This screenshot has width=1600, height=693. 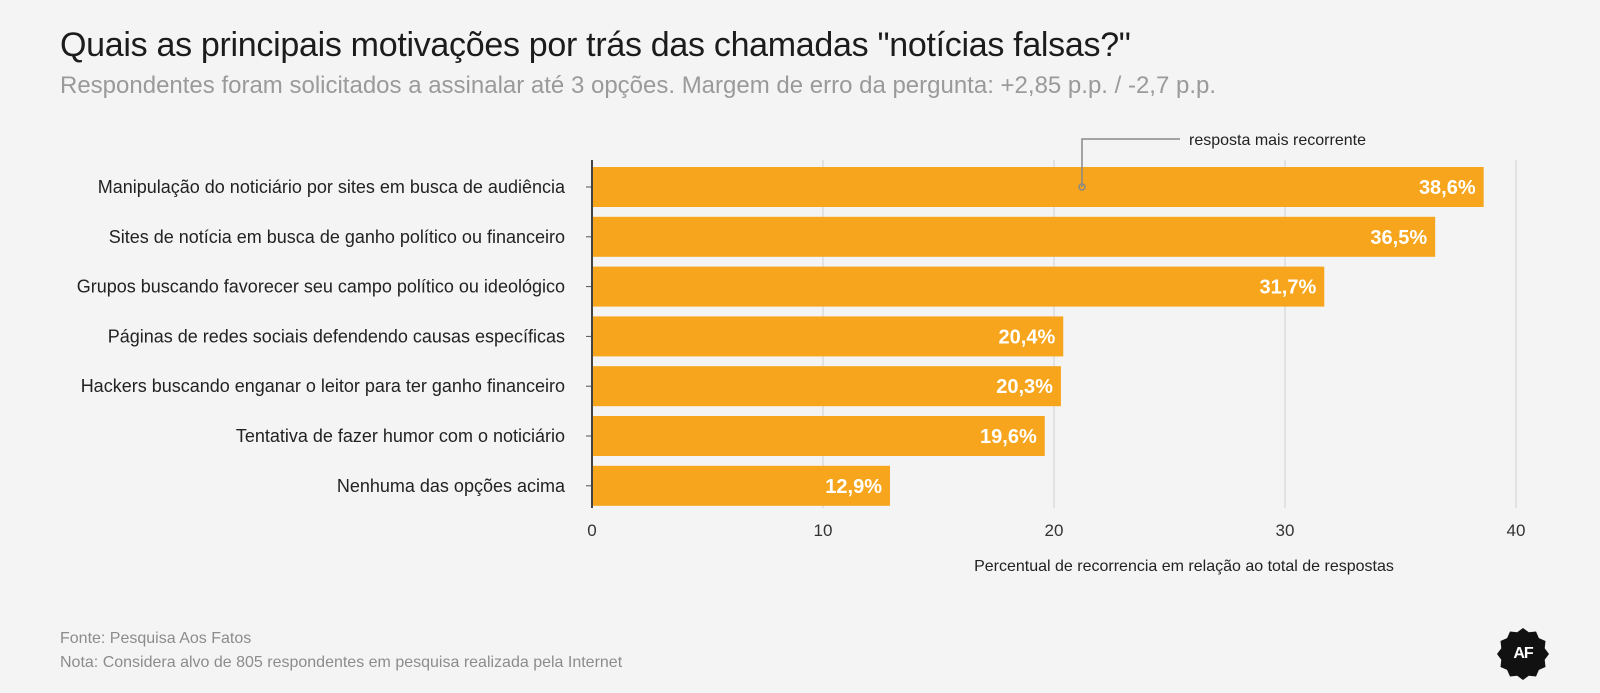 What do you see at coordinates (156, 638) in the screenshot?
I see `source-note: Fonte: Pesquisa Aos Fatos` at bounding box center [156, 638].